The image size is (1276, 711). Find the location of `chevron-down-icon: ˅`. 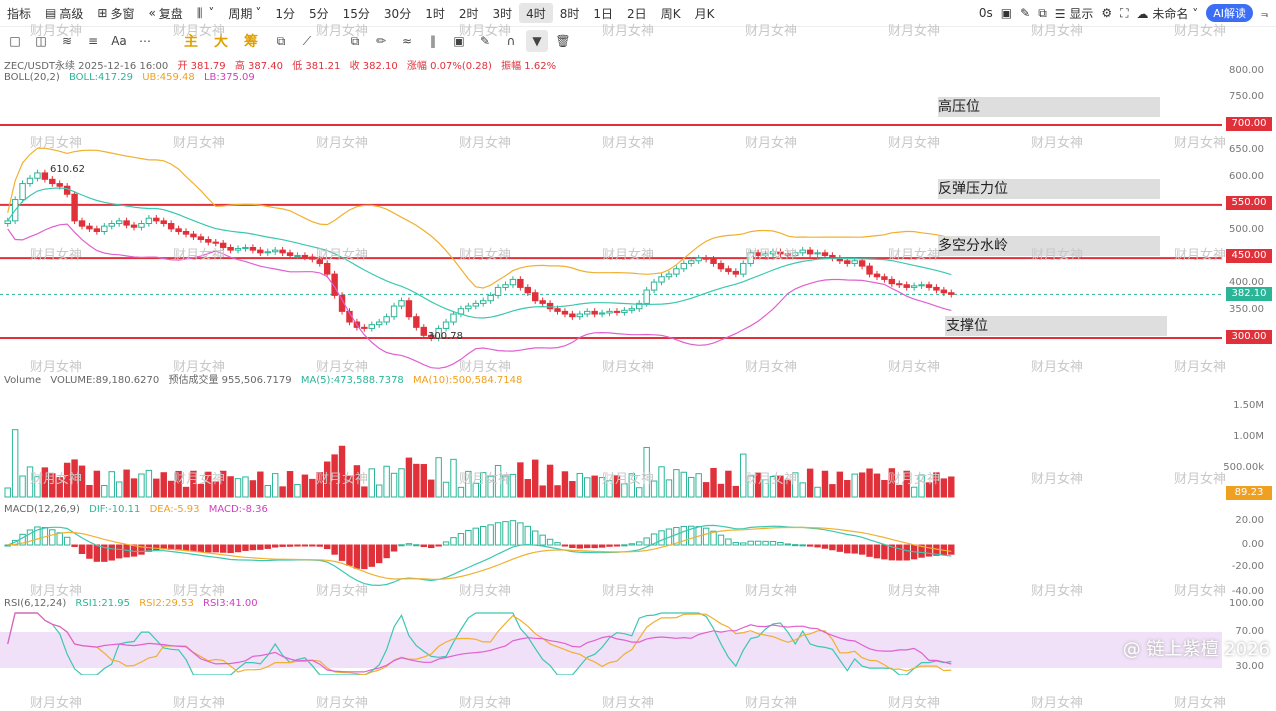

chevron-down-icon: ˅ is located at coordinates (211, 13).